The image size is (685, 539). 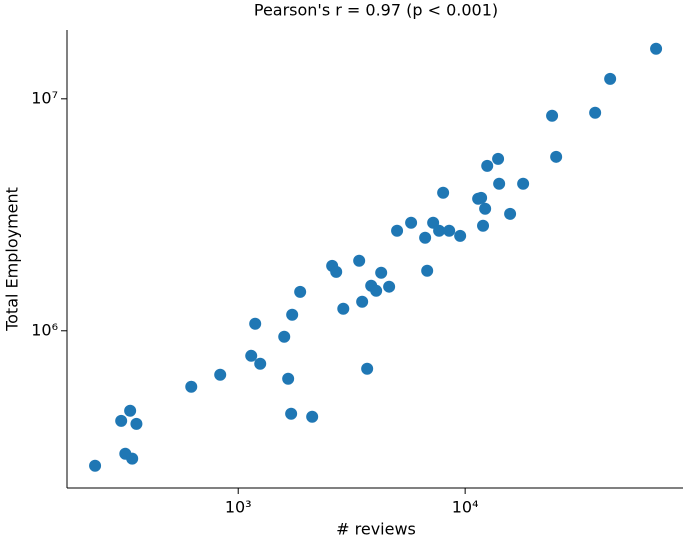 What do you see at coordinates (376, 529) in the screenshot?
I see `x-axis-label: # reviews` at bounding box center [376, 529].